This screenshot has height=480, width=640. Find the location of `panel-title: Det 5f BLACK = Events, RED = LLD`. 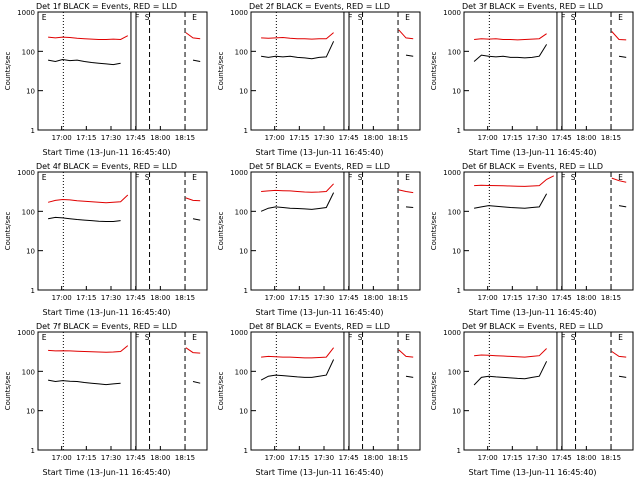

panel-title: Det 5f BLACK = Events, RED = LLD is located at coordinates (319, 166).